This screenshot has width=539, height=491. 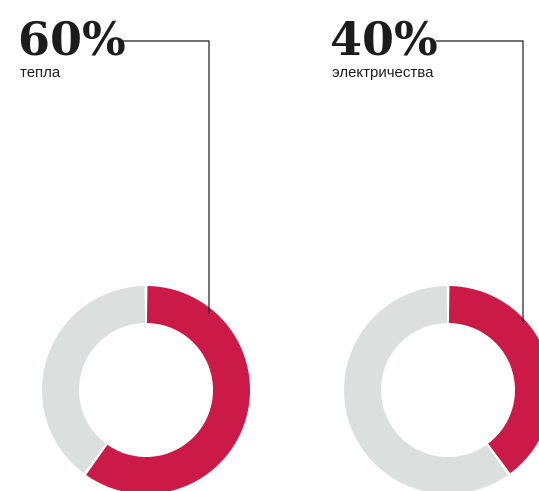 What do you see at coordinates (165, 177) in the screenshot?
I see `leader-line-heat` at bounding box center [165, 177].